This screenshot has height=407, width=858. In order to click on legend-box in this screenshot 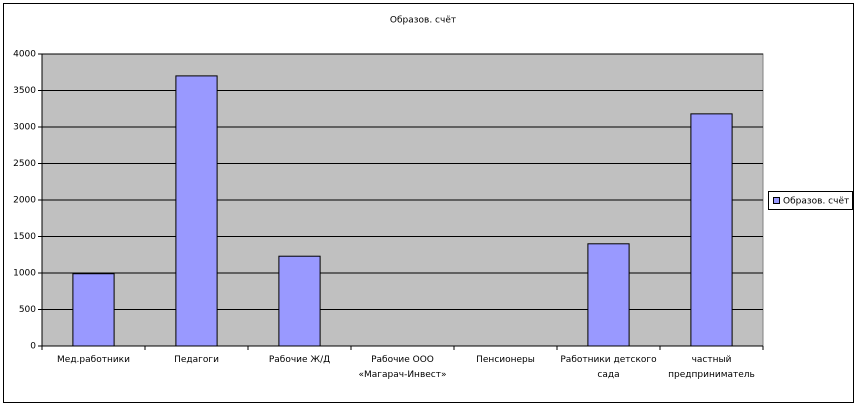, I will do `click(810, 200)`.